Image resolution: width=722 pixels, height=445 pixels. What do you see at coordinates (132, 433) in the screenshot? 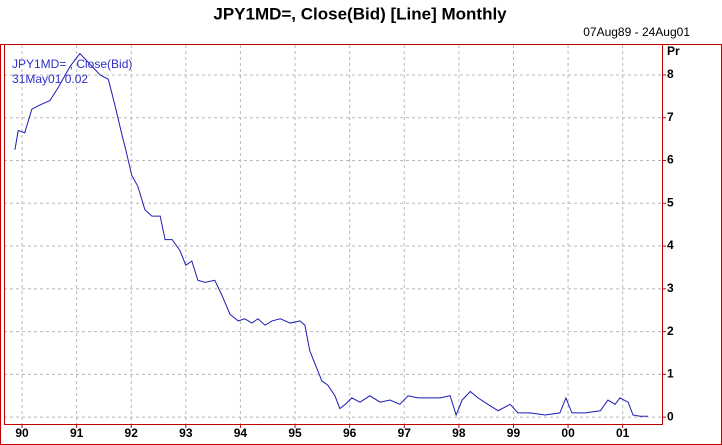
I see `x-tick-label: 92` at bounding box center [132, 433].